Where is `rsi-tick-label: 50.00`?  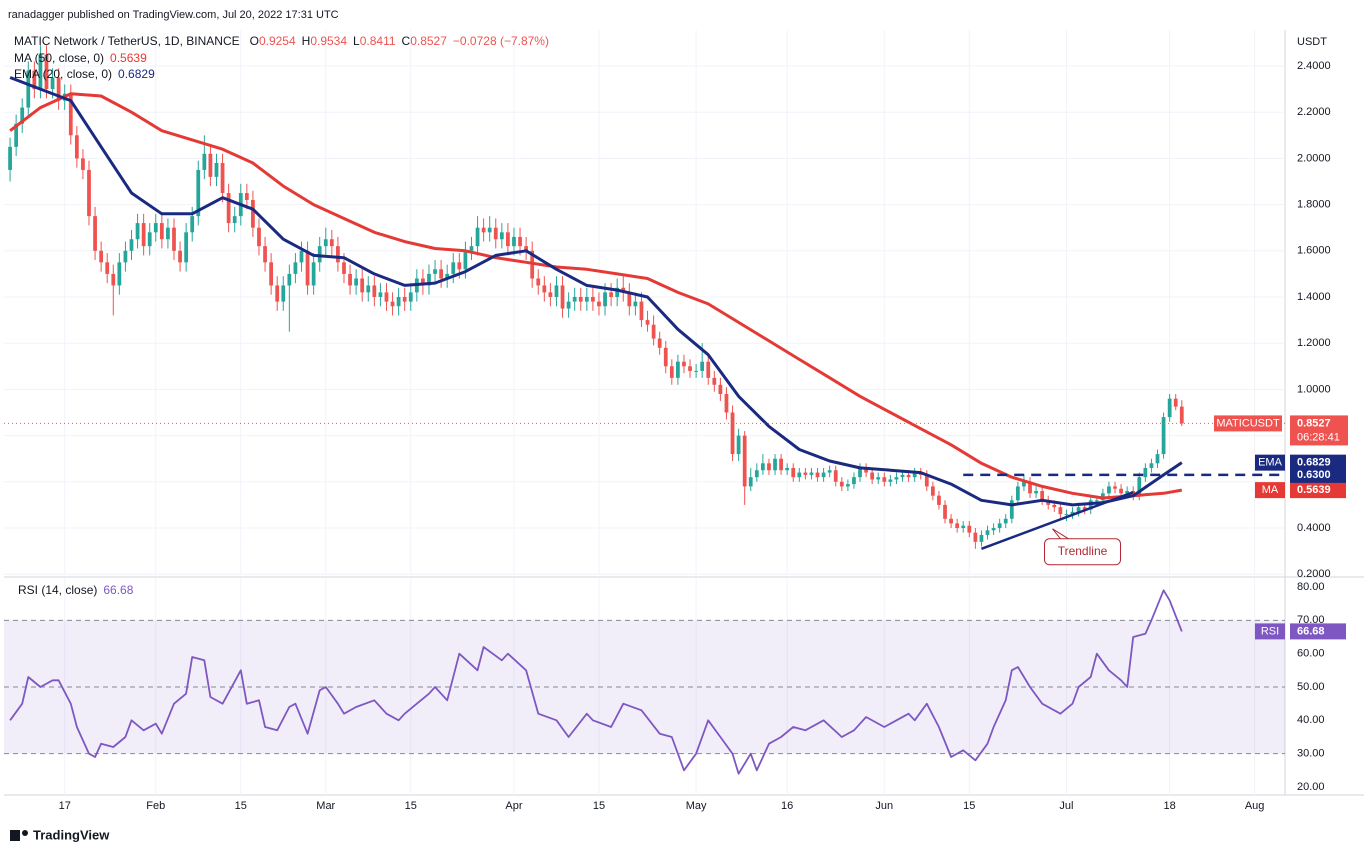 rsi-tick-label: 50.00 is located at coordinates (1311, 687).